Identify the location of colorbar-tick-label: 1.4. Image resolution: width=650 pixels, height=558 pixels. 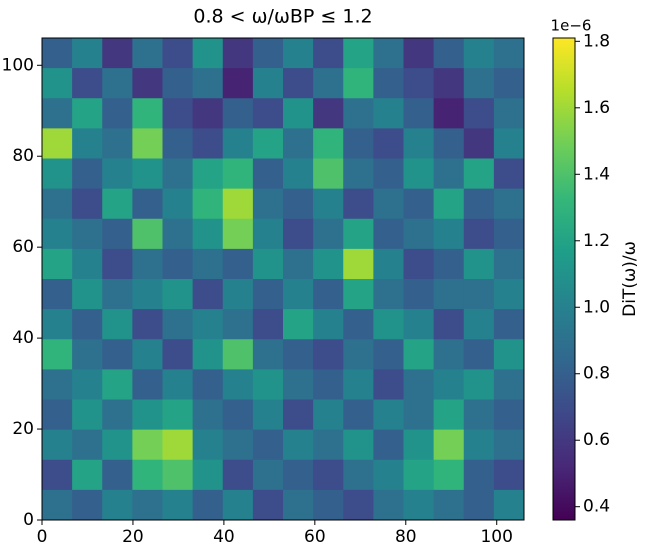
(596, 174).